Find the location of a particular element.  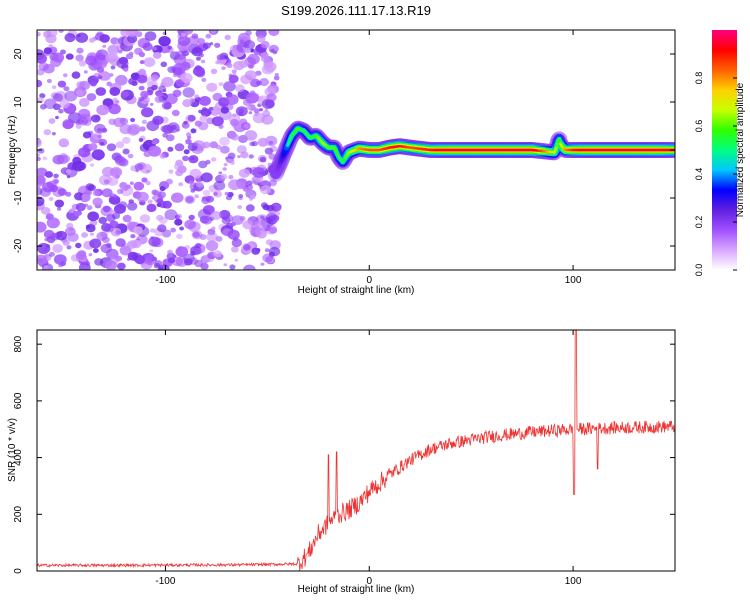

y-tick-label: -20 is located at coordinates (18, 245).